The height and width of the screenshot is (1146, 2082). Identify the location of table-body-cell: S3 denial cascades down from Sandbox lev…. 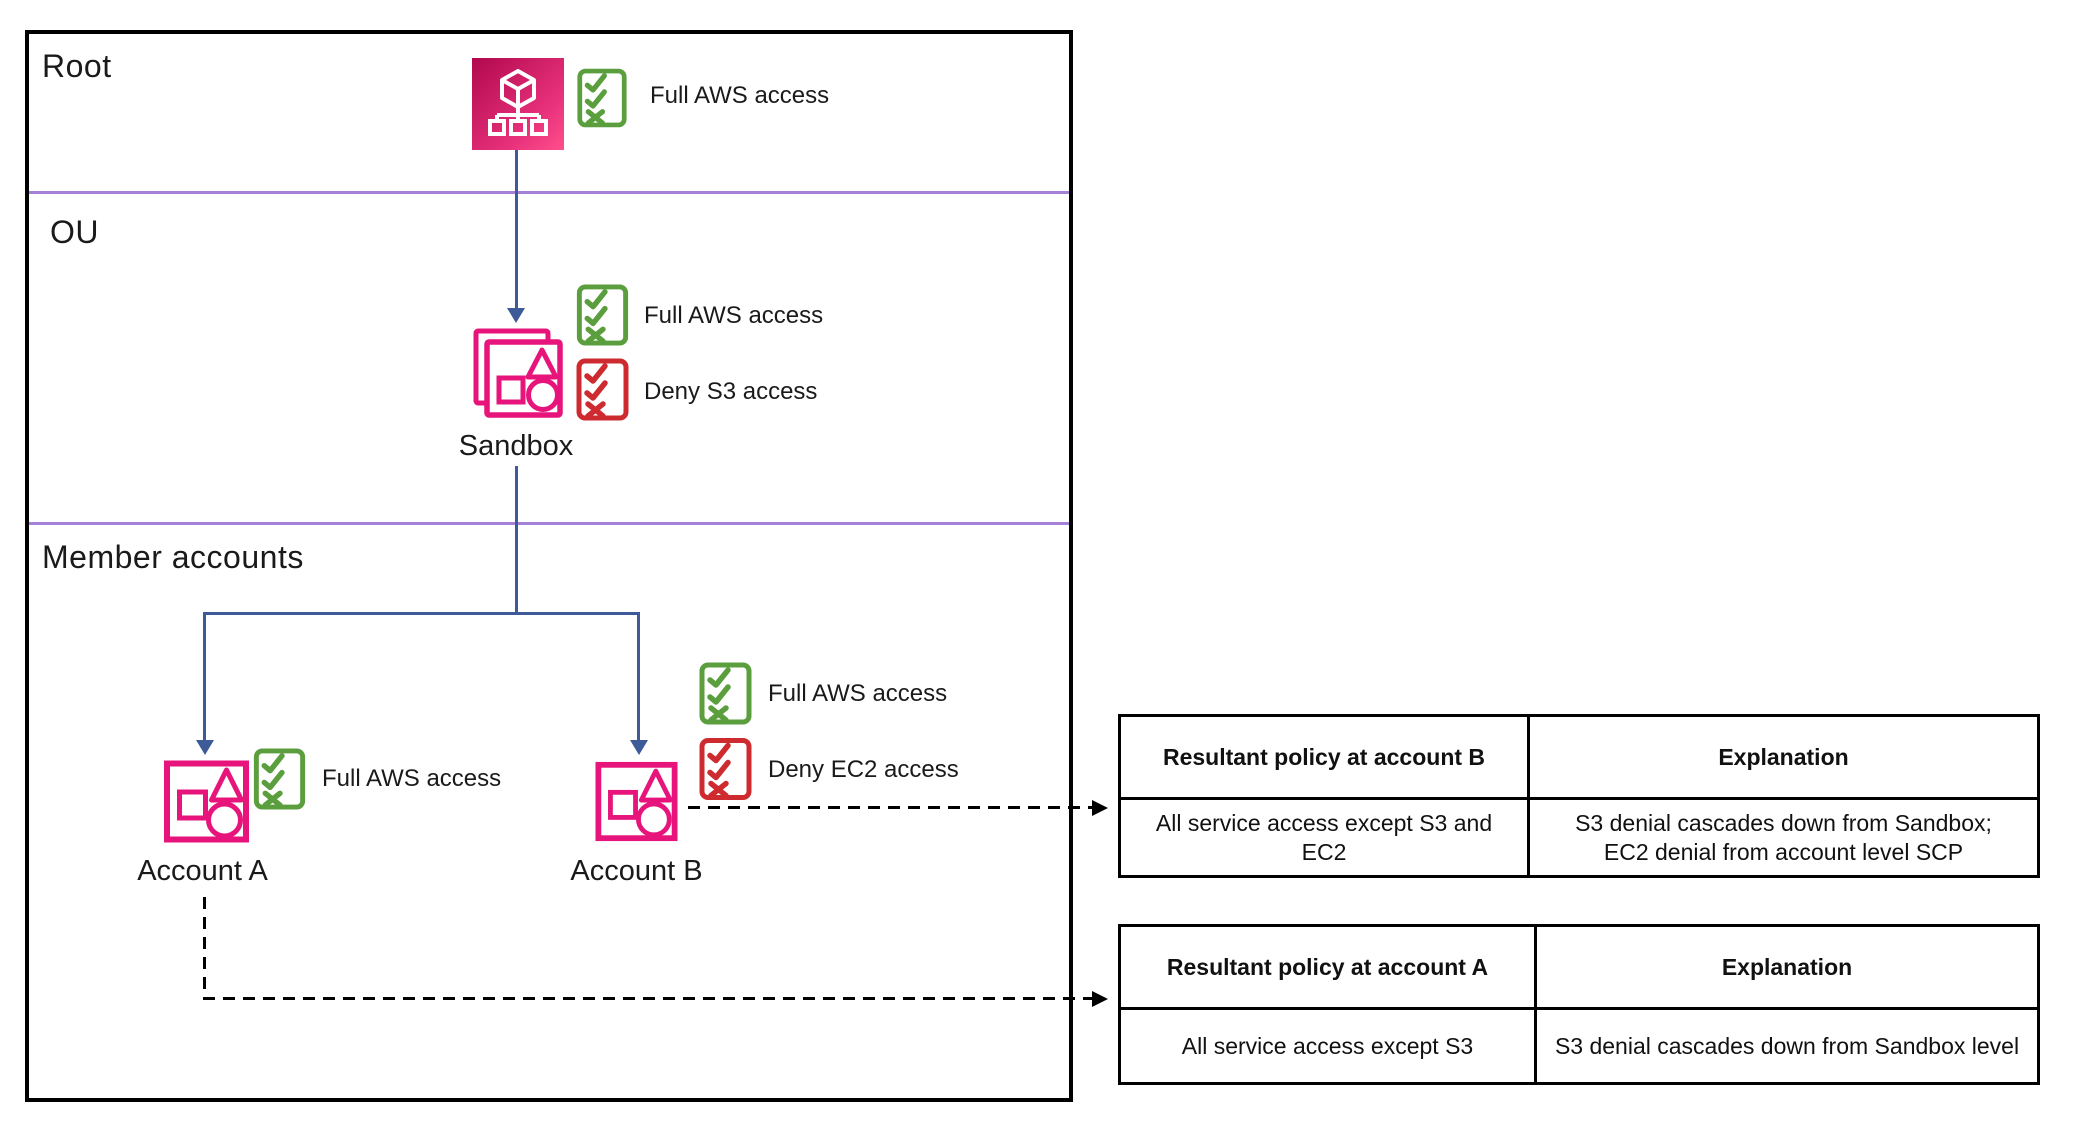
(1785, 1044).